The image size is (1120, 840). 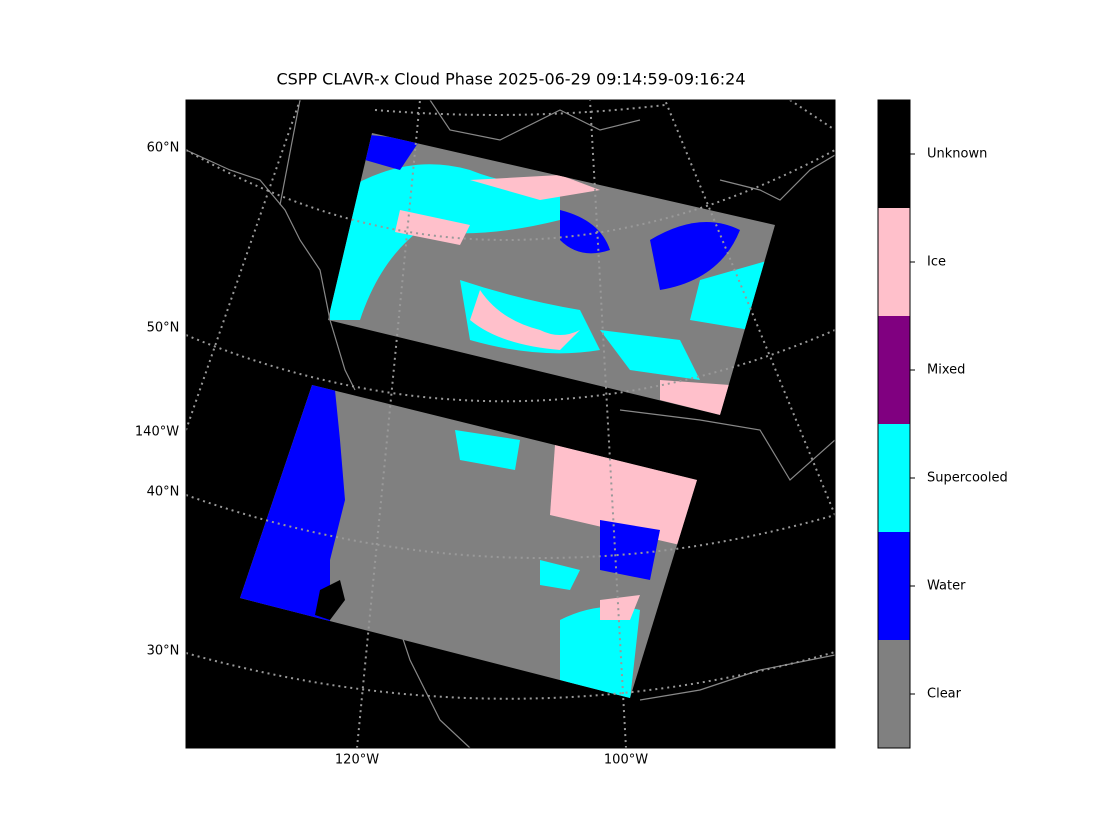 I want to click on colorbar: Unknown Ice Mixed Supercooled Water Clear, so click(x=942, y=424).